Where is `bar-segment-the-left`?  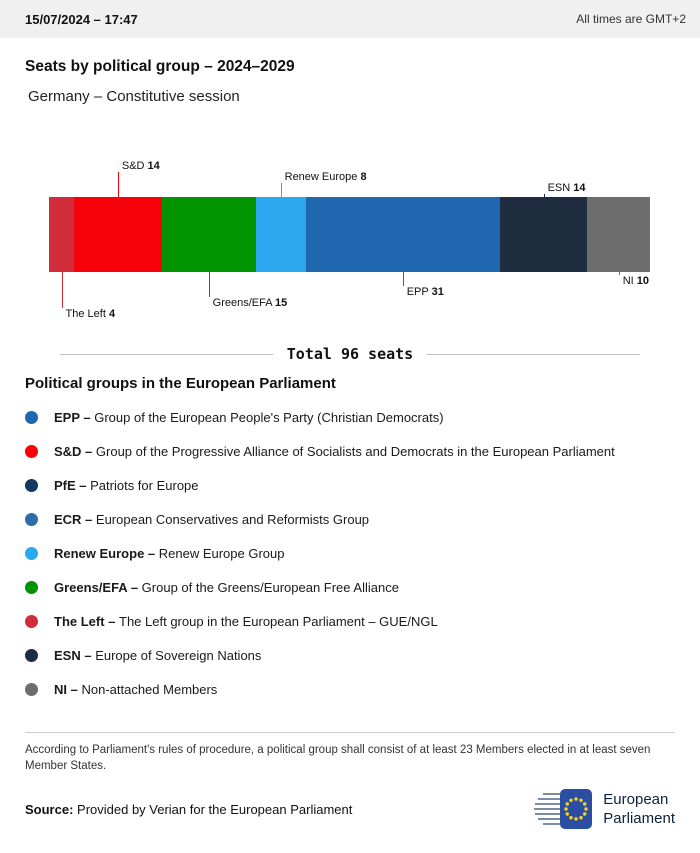 bar-segment-the-left is located at coordinates (62, 234).